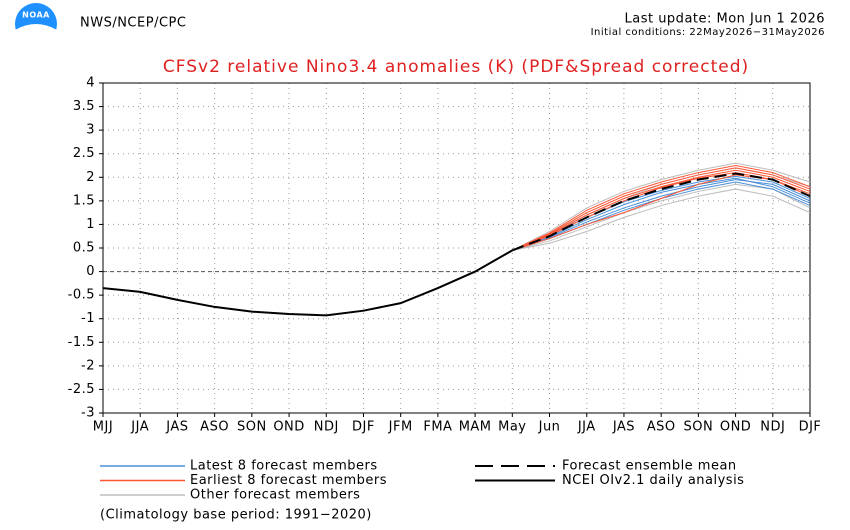  Describe the element at coordinates (84, 106) in the screenshot. I see `y-tick-label: 3.5` at that location.